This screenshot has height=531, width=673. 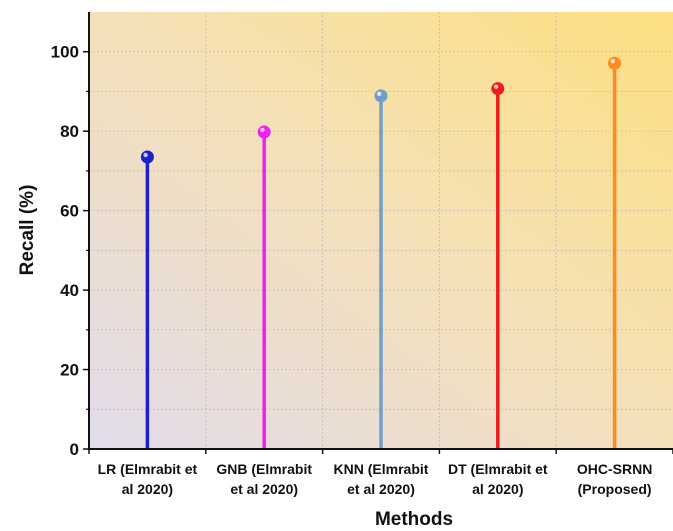 What do you see at coordinates (69, 290) in the screenshot?
I see `y-tick-label: 40` at bounding box center [69, 290].